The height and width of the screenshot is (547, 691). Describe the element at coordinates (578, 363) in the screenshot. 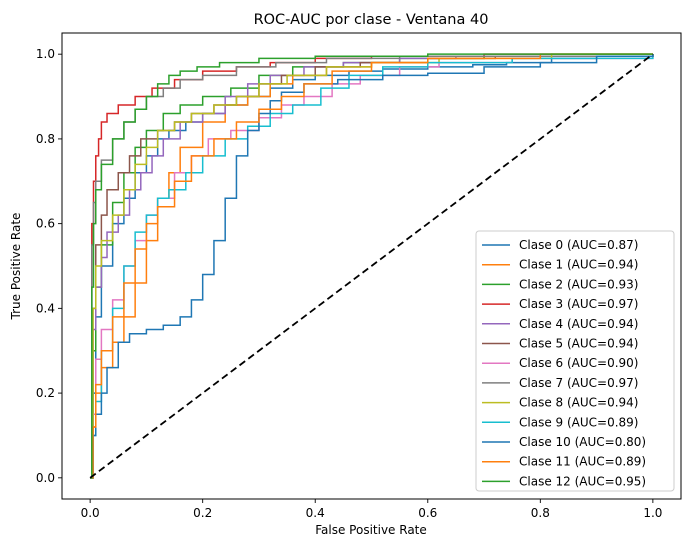

I see `legend-label-6: Clase 6 (AUC=0.90)` at that location.